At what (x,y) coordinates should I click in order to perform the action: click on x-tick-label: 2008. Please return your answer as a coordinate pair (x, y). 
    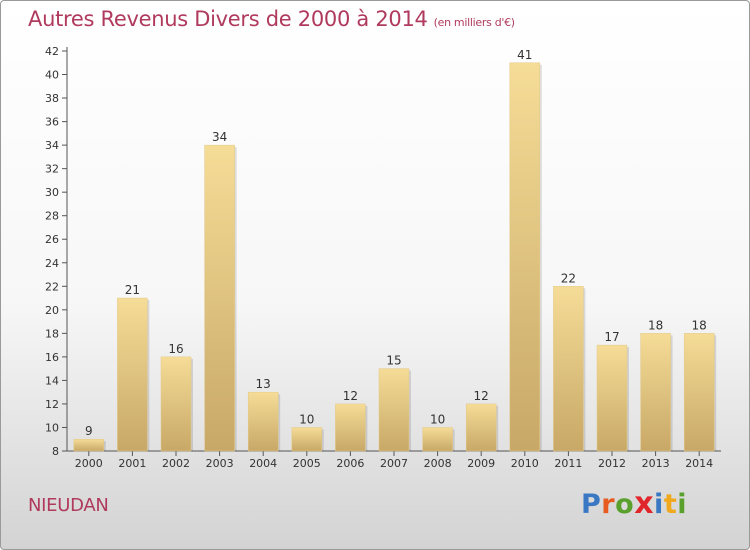
    Looking at the image, I should click on (438, 463).